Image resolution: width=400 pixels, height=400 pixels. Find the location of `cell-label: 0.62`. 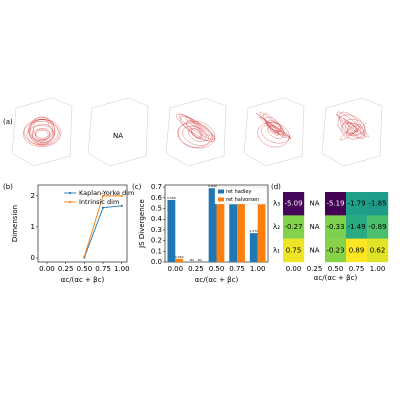

cell-label: 0.62 is located at coordinates (378, 250).